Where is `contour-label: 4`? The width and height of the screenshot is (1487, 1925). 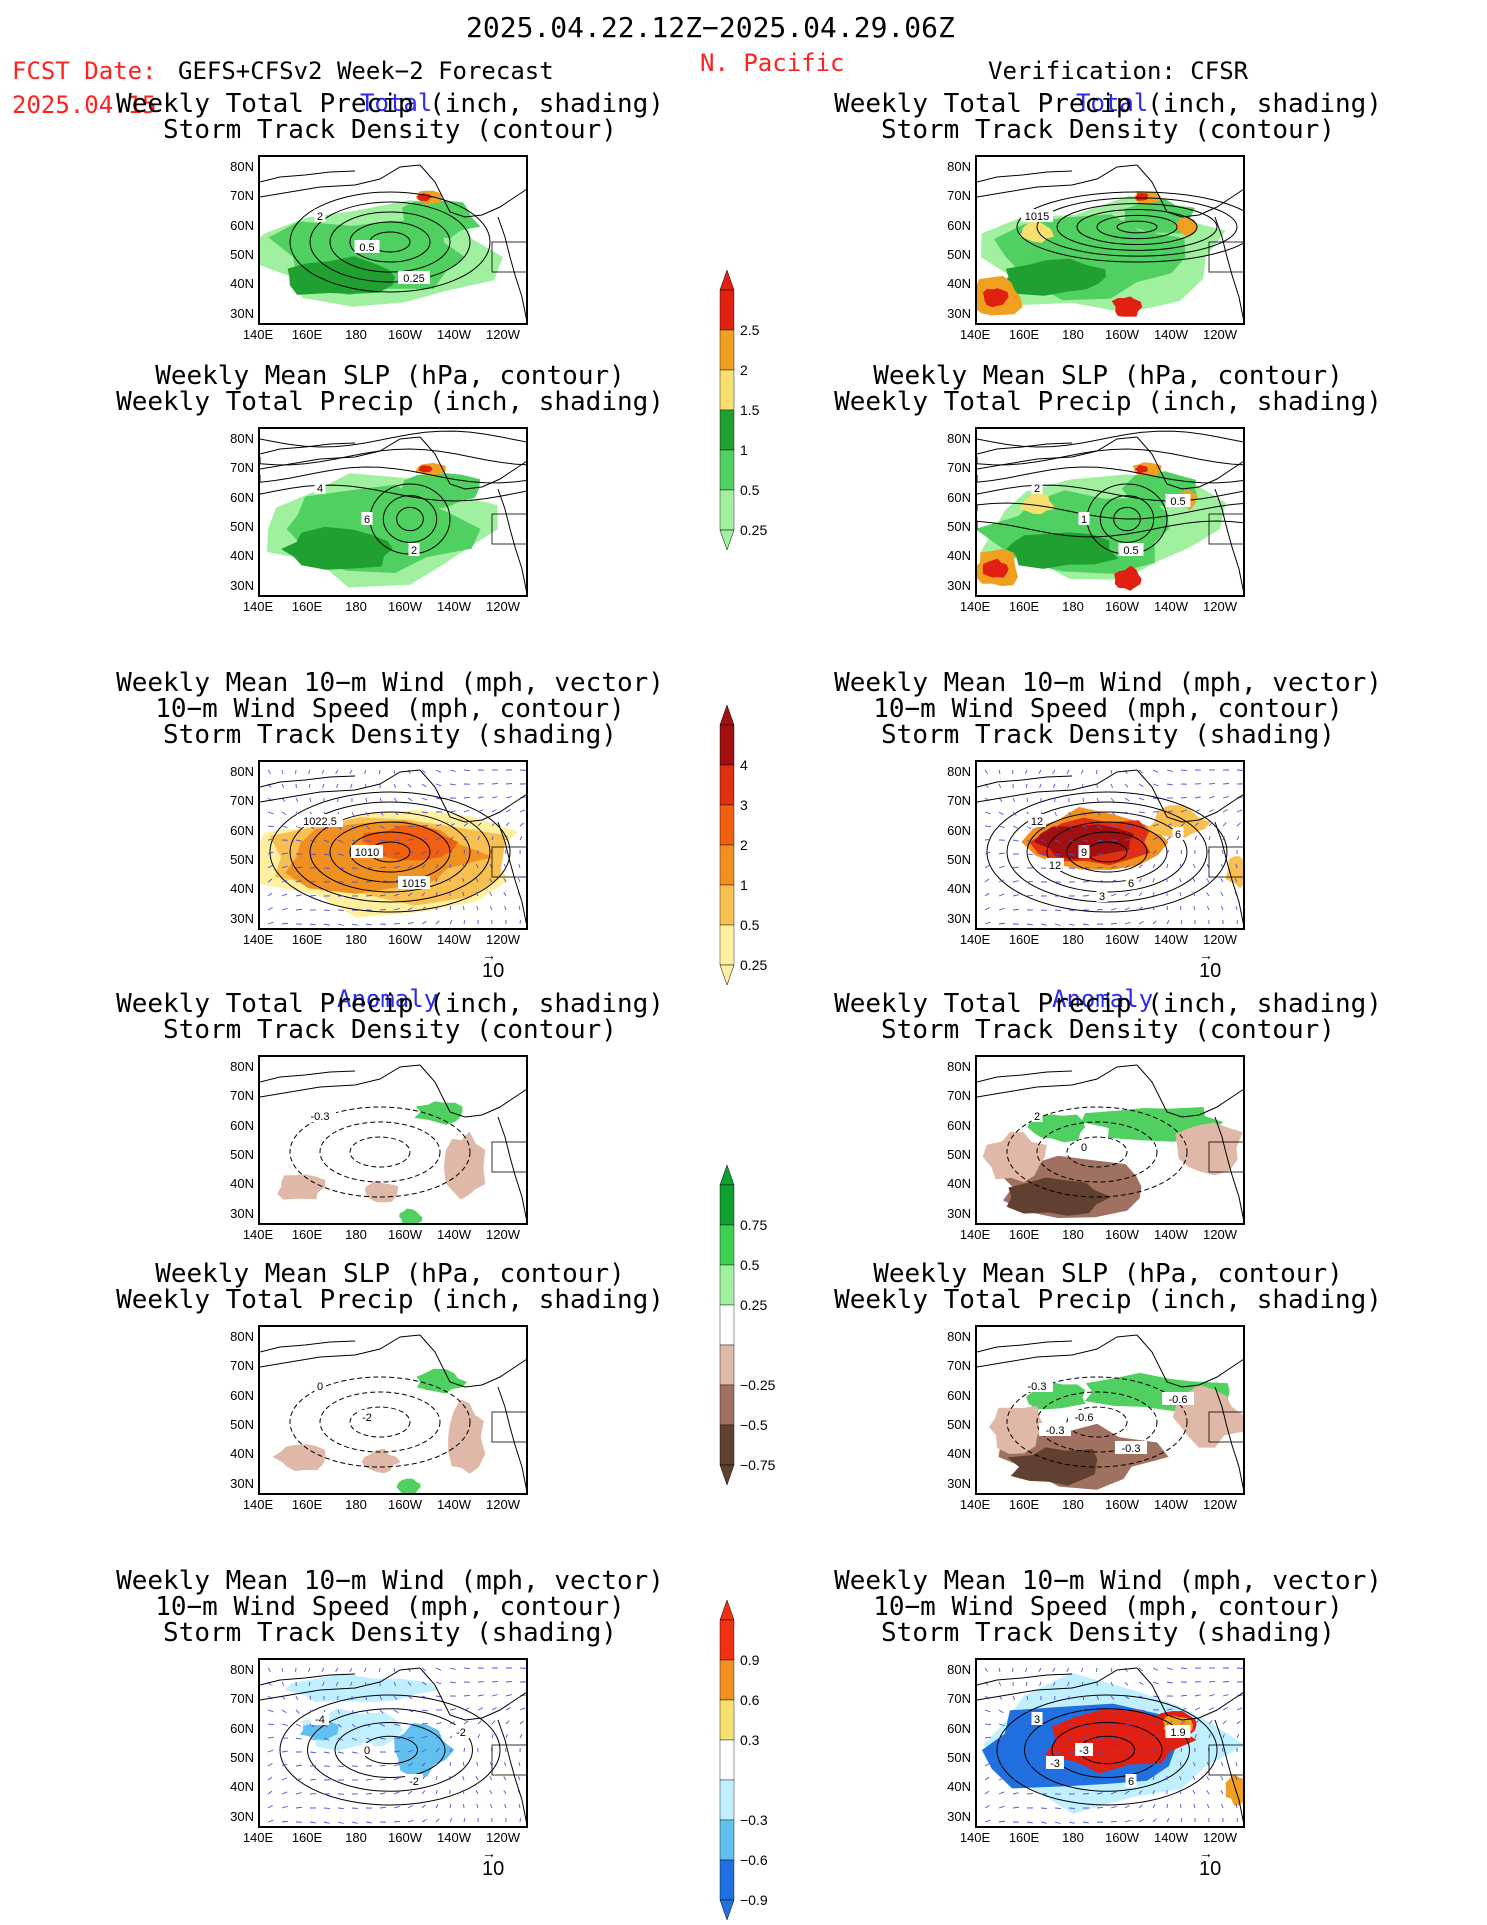 contour-label: 4 is located at coordinates (320, 488).